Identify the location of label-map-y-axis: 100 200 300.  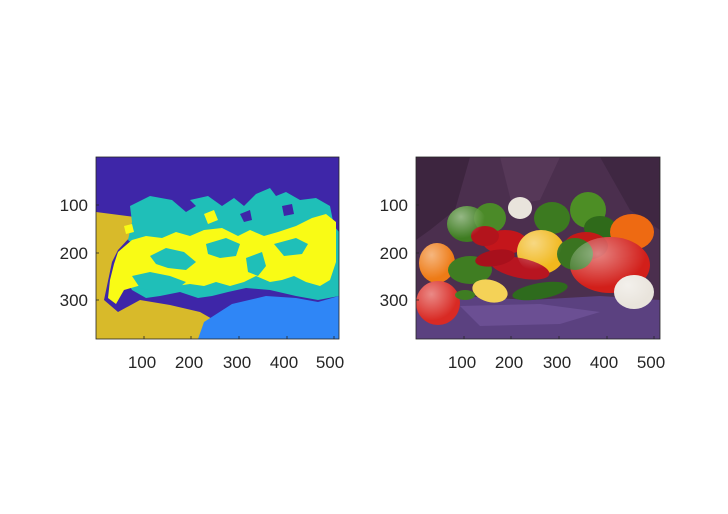
(79, 253).